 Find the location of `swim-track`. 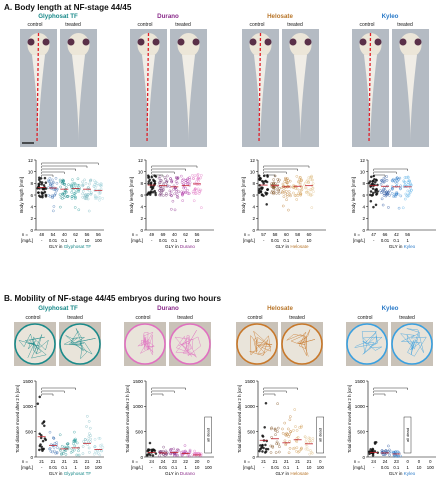

swim-track is located at coordinates (261, 343).